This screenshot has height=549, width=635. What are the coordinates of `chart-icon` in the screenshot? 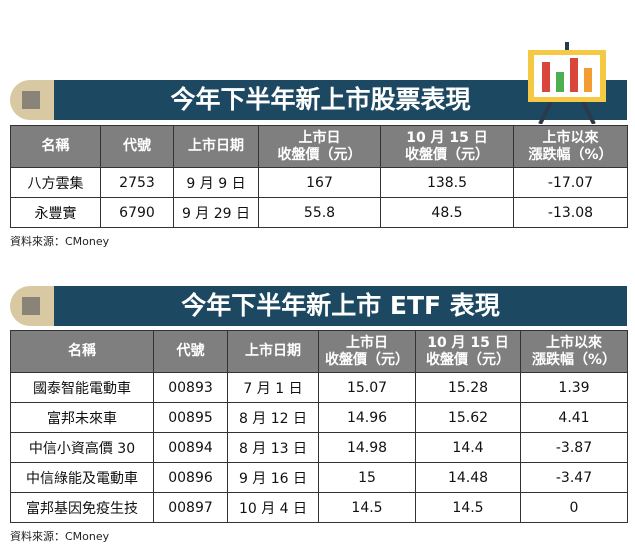 It's located at (567, 83).